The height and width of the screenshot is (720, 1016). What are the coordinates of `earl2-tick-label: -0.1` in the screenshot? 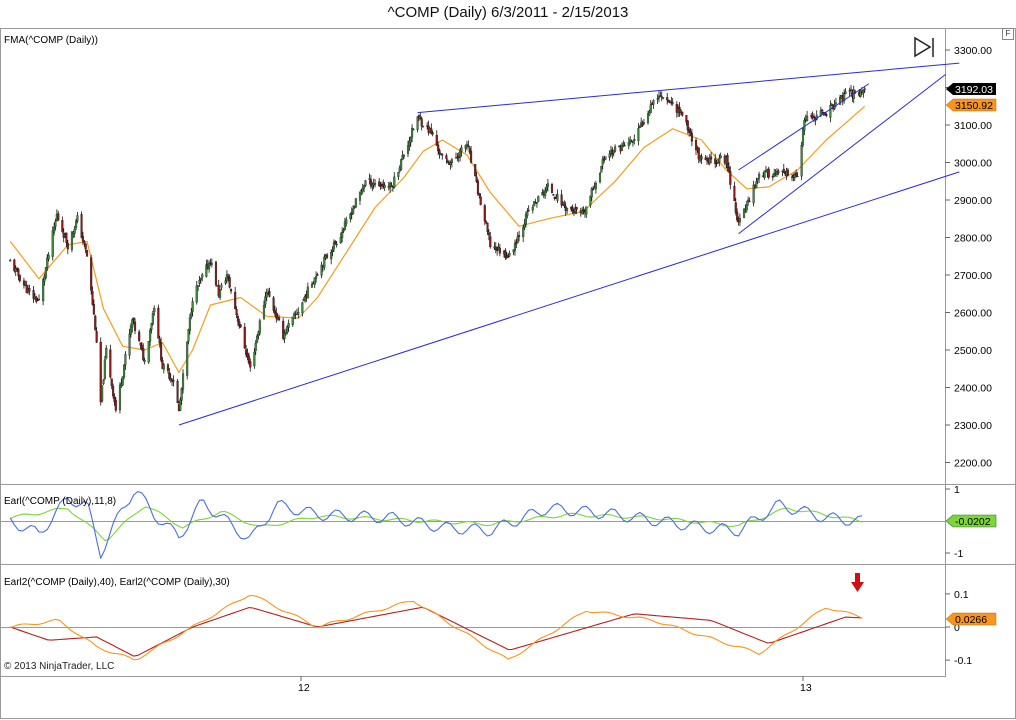 It's located at (963, 661).